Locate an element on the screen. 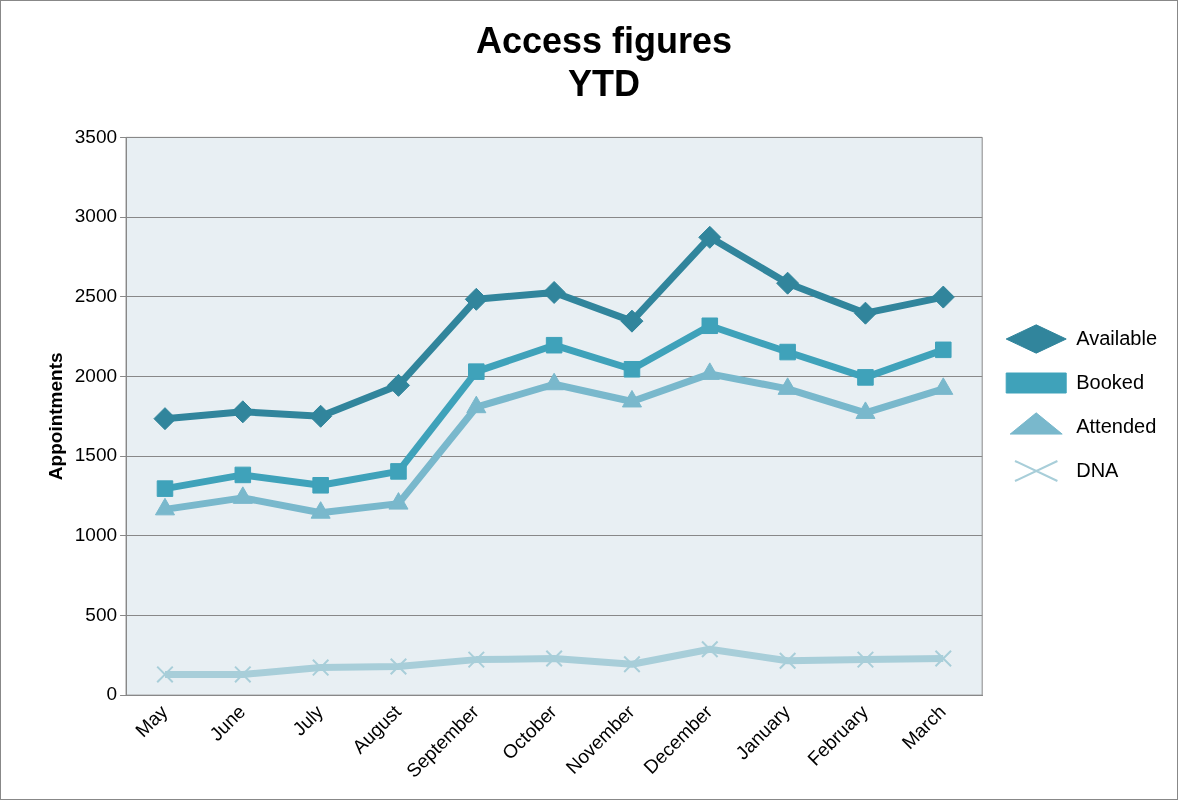 The image size is (1178, 800). y-tick-label: 1500 is located at coordinates (96, 455).